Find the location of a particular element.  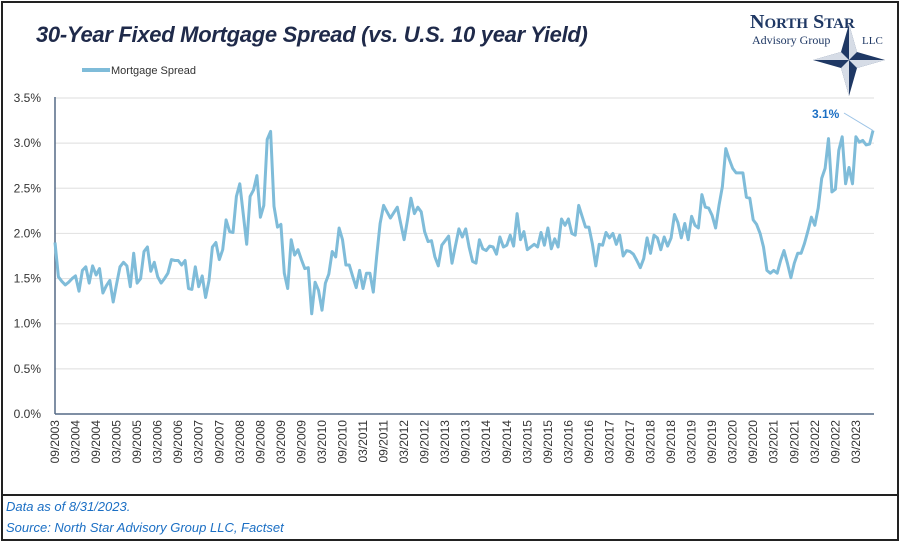

x-tick-label: 09/2012 is located at coordinates (425, 442).